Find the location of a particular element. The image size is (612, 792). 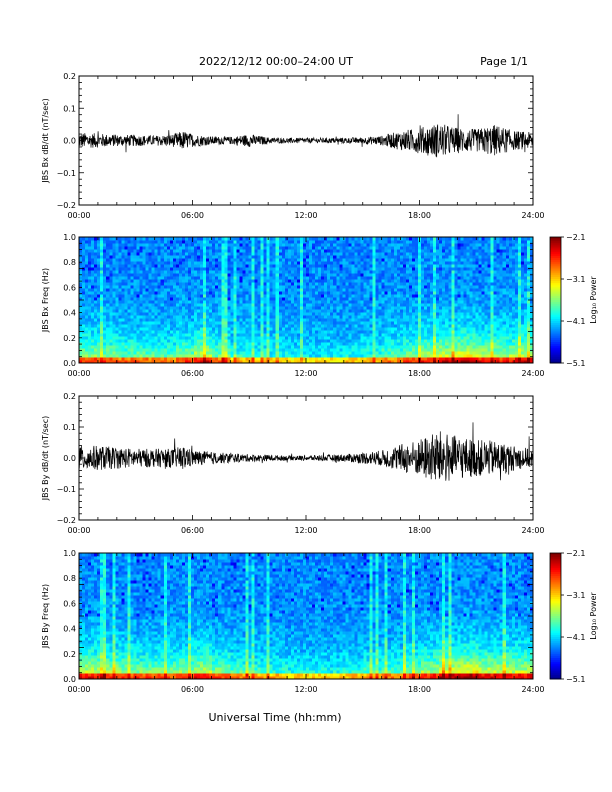

panel-1-trace is located at coordinates (306, 136).